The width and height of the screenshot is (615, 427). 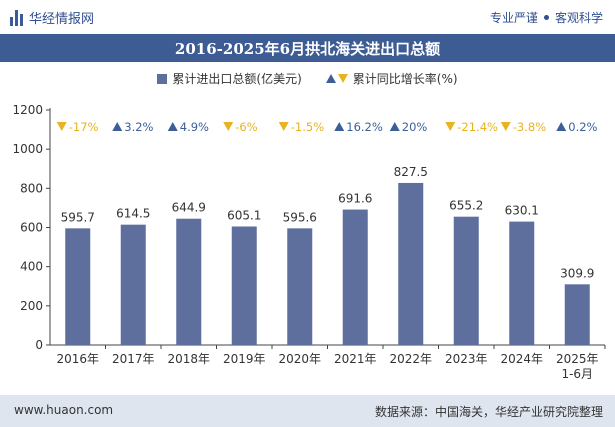 I want to click on legend-bar-swatch, so click(x=162, y=78).